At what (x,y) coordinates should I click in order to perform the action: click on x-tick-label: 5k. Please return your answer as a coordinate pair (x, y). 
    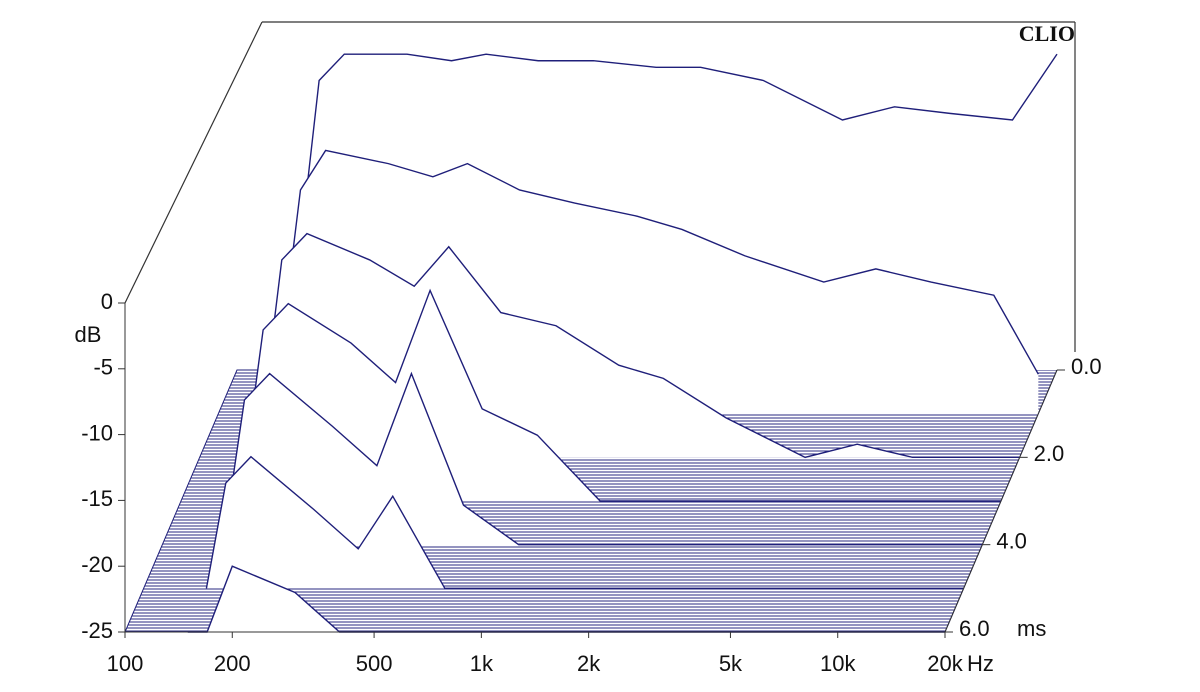
    Looking at the image, I should click on (731, 663).